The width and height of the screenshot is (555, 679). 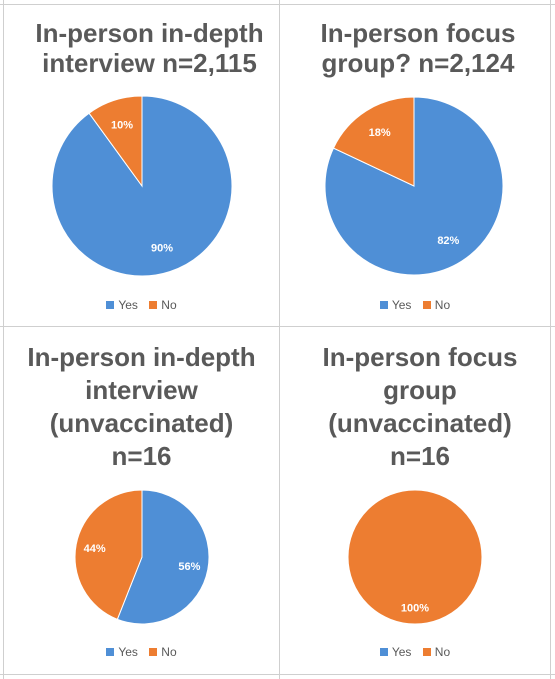 I want to click on grid-border-middle, so click(x=277, y=326).